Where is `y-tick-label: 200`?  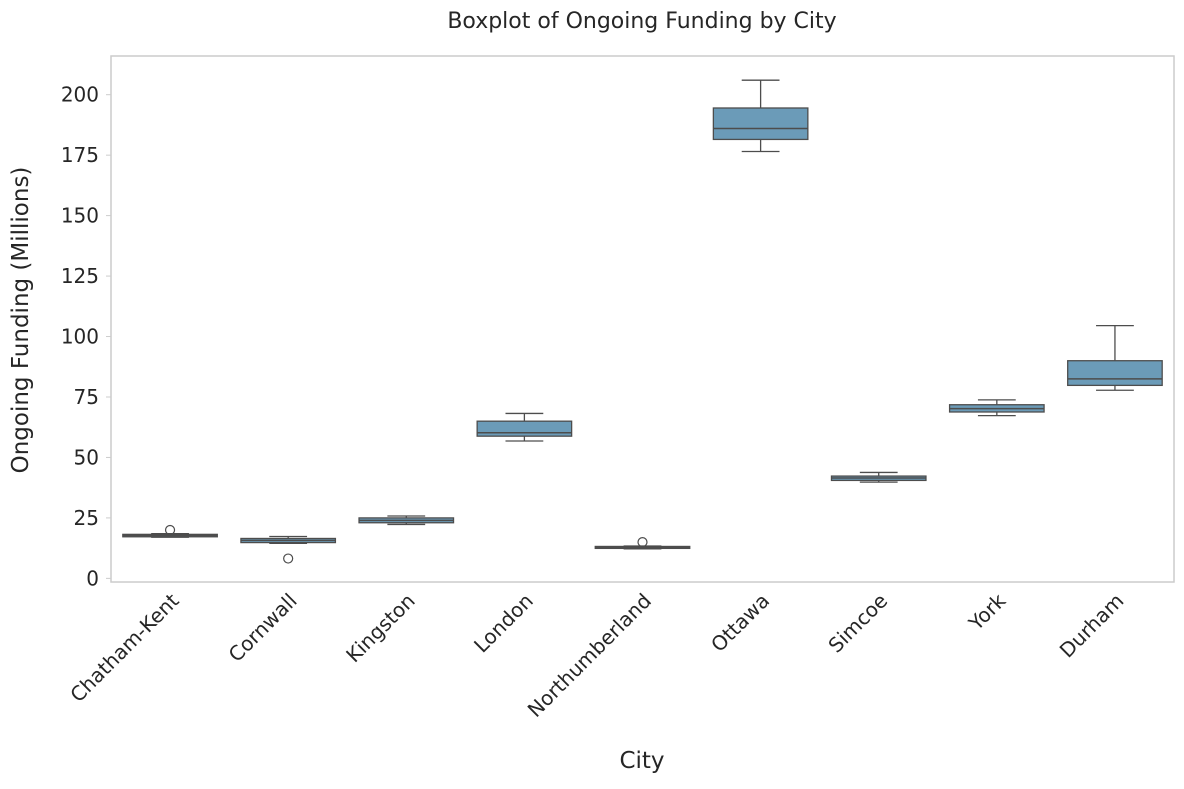
y-tick-label: 200 is located at coordinates (80, 95).